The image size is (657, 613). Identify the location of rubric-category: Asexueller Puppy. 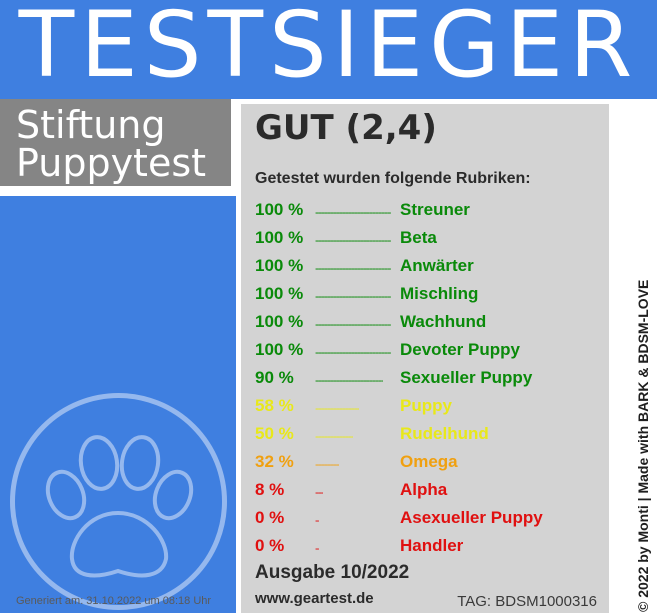
(471, 517).